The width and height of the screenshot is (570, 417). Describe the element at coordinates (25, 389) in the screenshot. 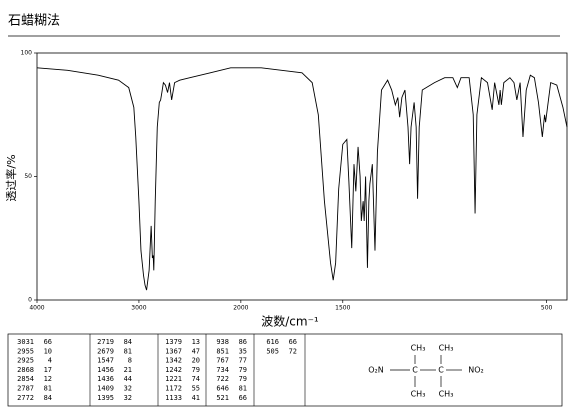

I see `table-cell: 2787` at that location.